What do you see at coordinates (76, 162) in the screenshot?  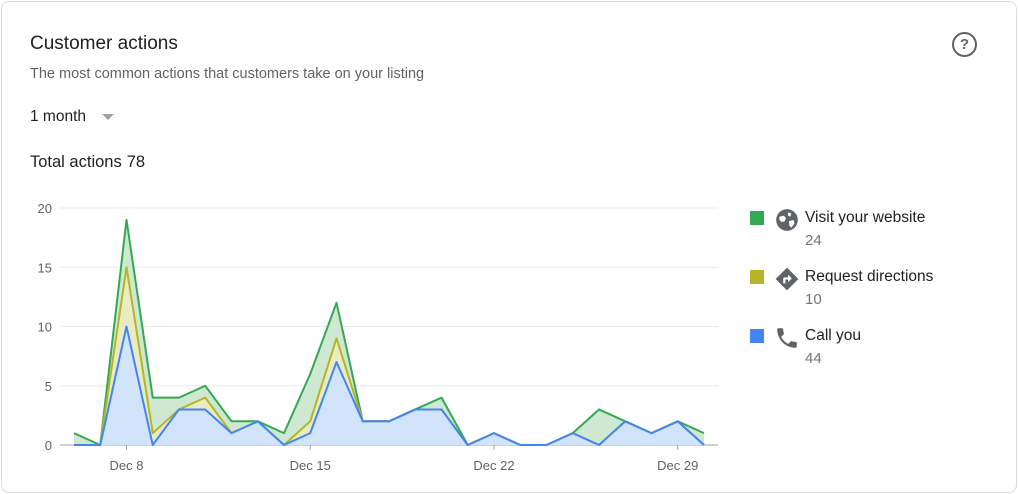 I see `total-actions-label: Total actions` at bounding box center [76, 162].